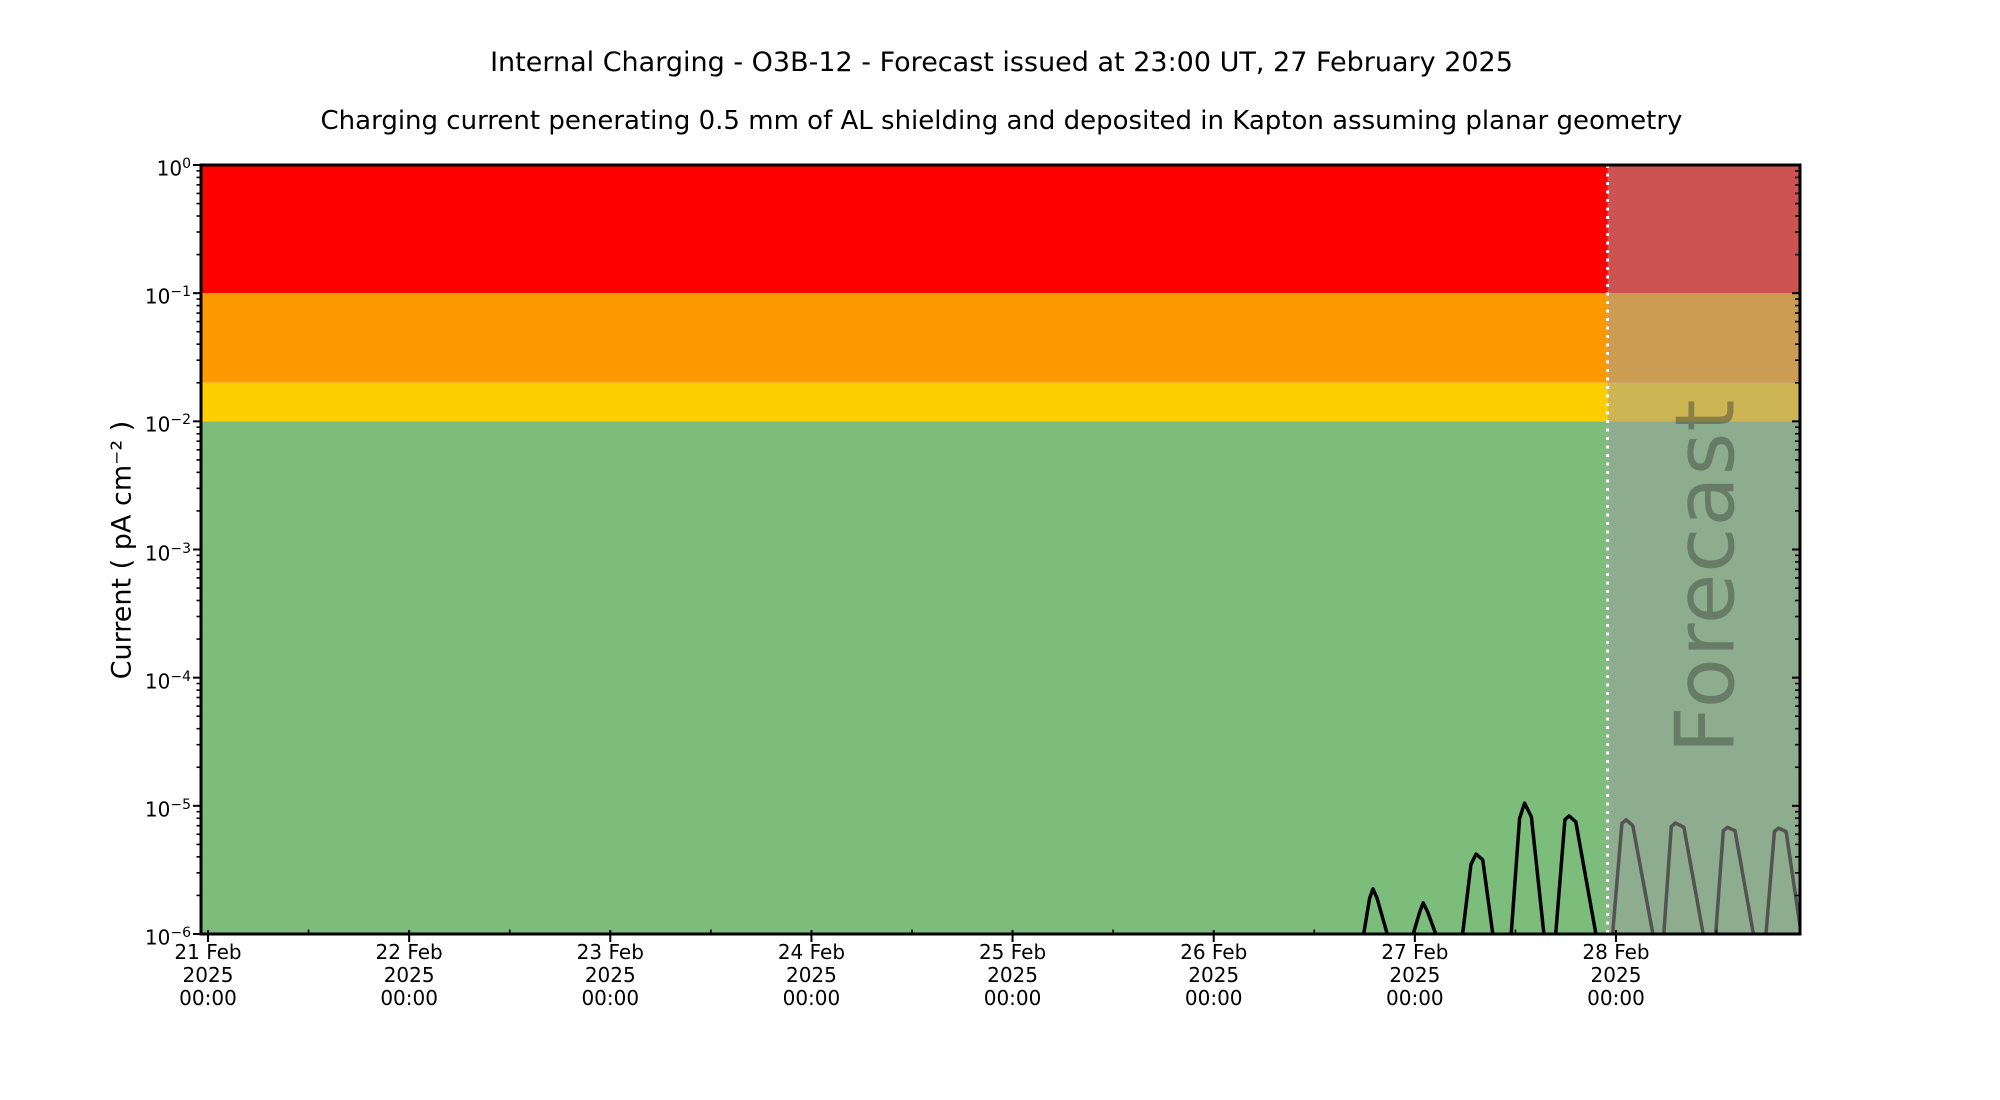  What do you see at coordinates (1000, 229) in the screenshot?
I see `band-red` at bounding box center [1000, 229].